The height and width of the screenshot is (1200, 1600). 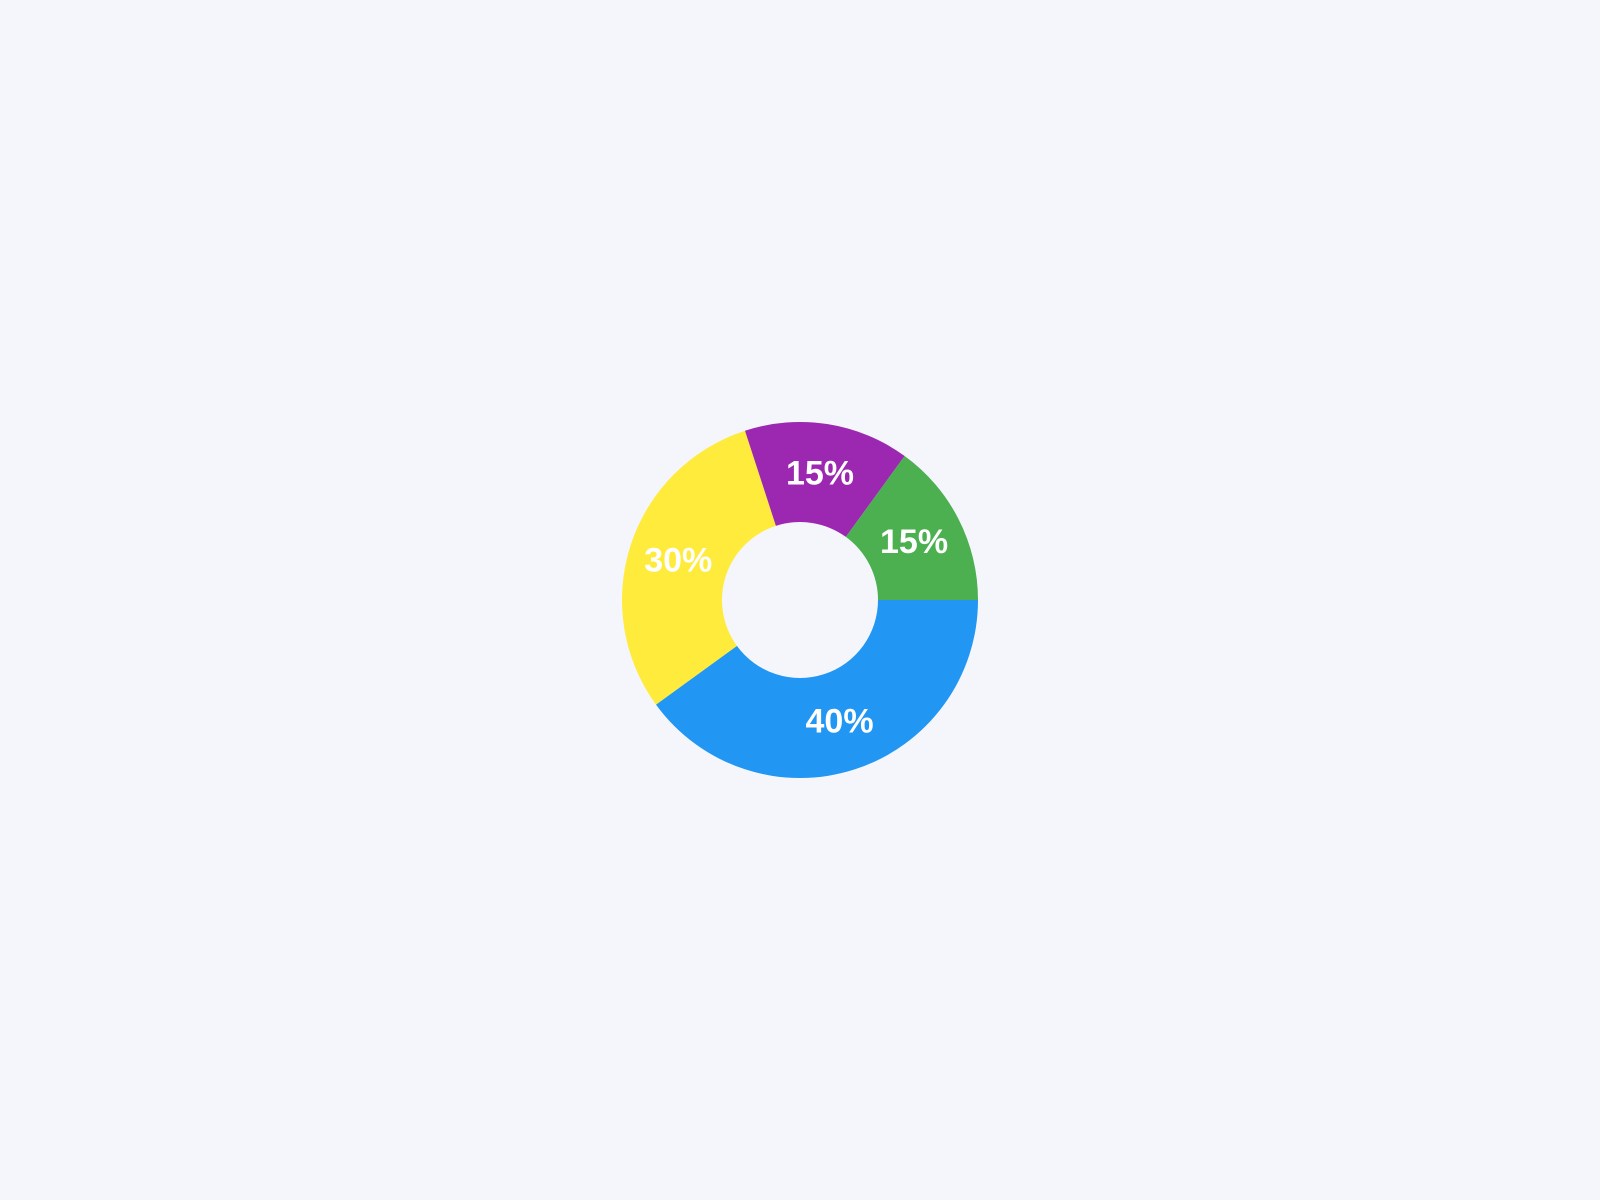 What do you see at coordinates (816, 689) in the screenshot?
I see `pie-slice-blue` at bounding box center [816, 689].